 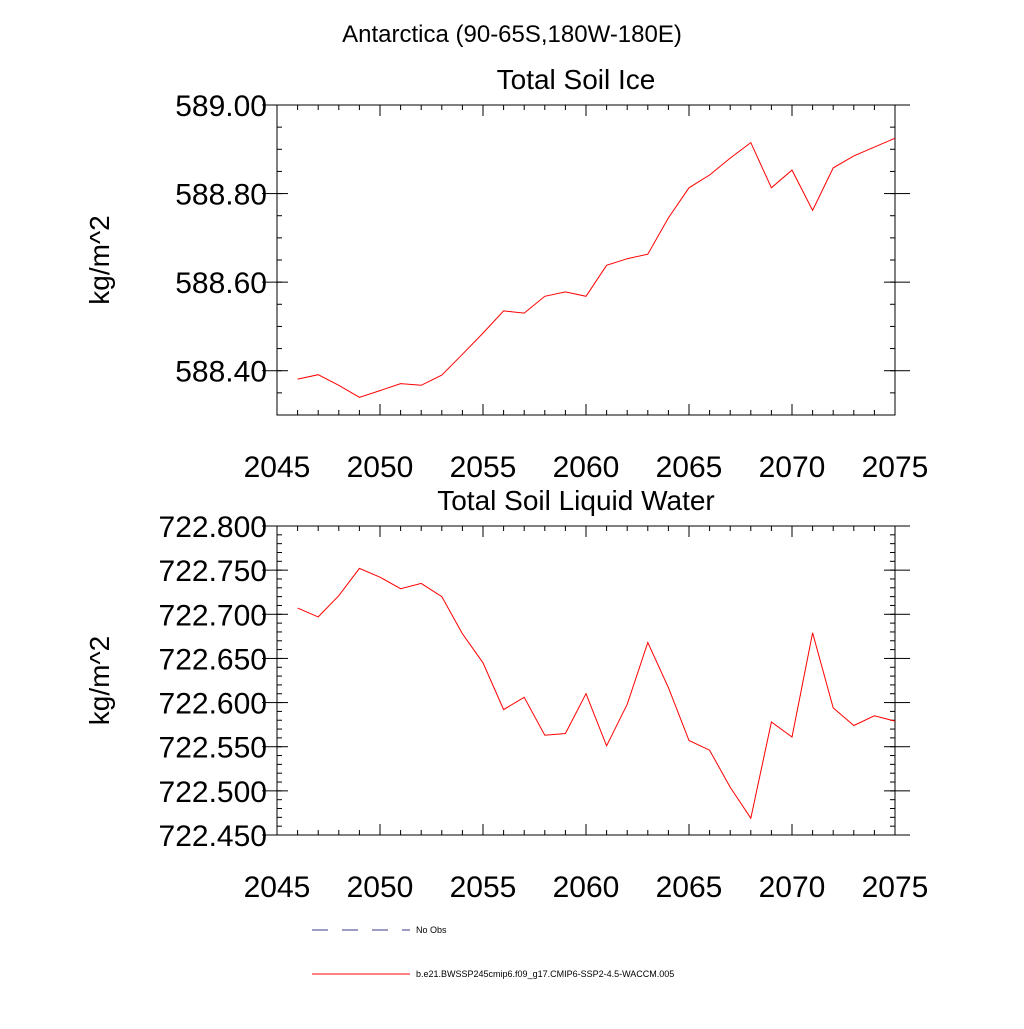 I want to click on y-tick-label: 722.750, so click(x=213, y=571).